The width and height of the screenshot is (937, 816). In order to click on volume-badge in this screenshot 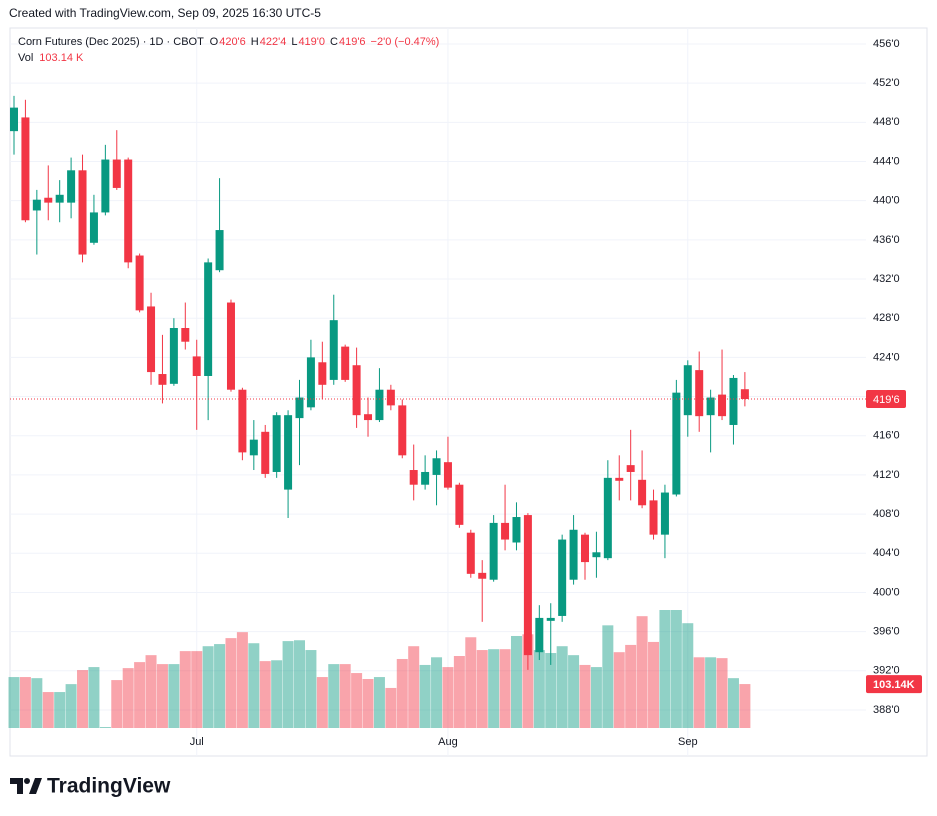, I will do `click(894, 684)`.